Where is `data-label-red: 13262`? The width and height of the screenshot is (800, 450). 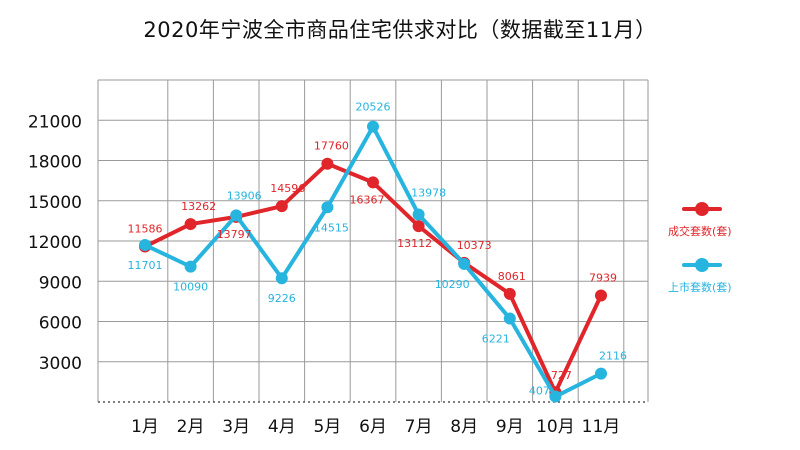 data-label-red: 13262 is located at coordinates (198, 206).